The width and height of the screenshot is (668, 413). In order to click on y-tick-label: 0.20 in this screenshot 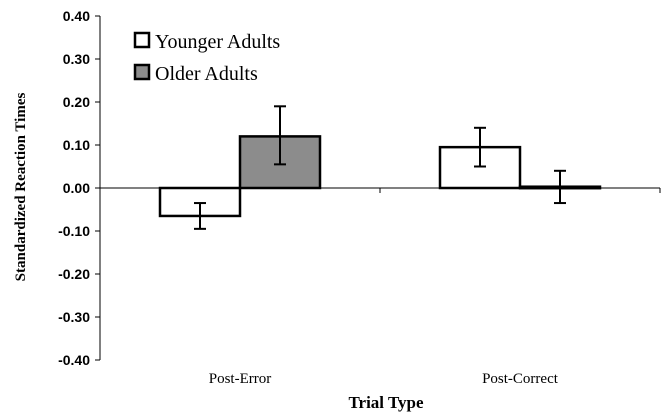, I will do `click(76, 102)`.